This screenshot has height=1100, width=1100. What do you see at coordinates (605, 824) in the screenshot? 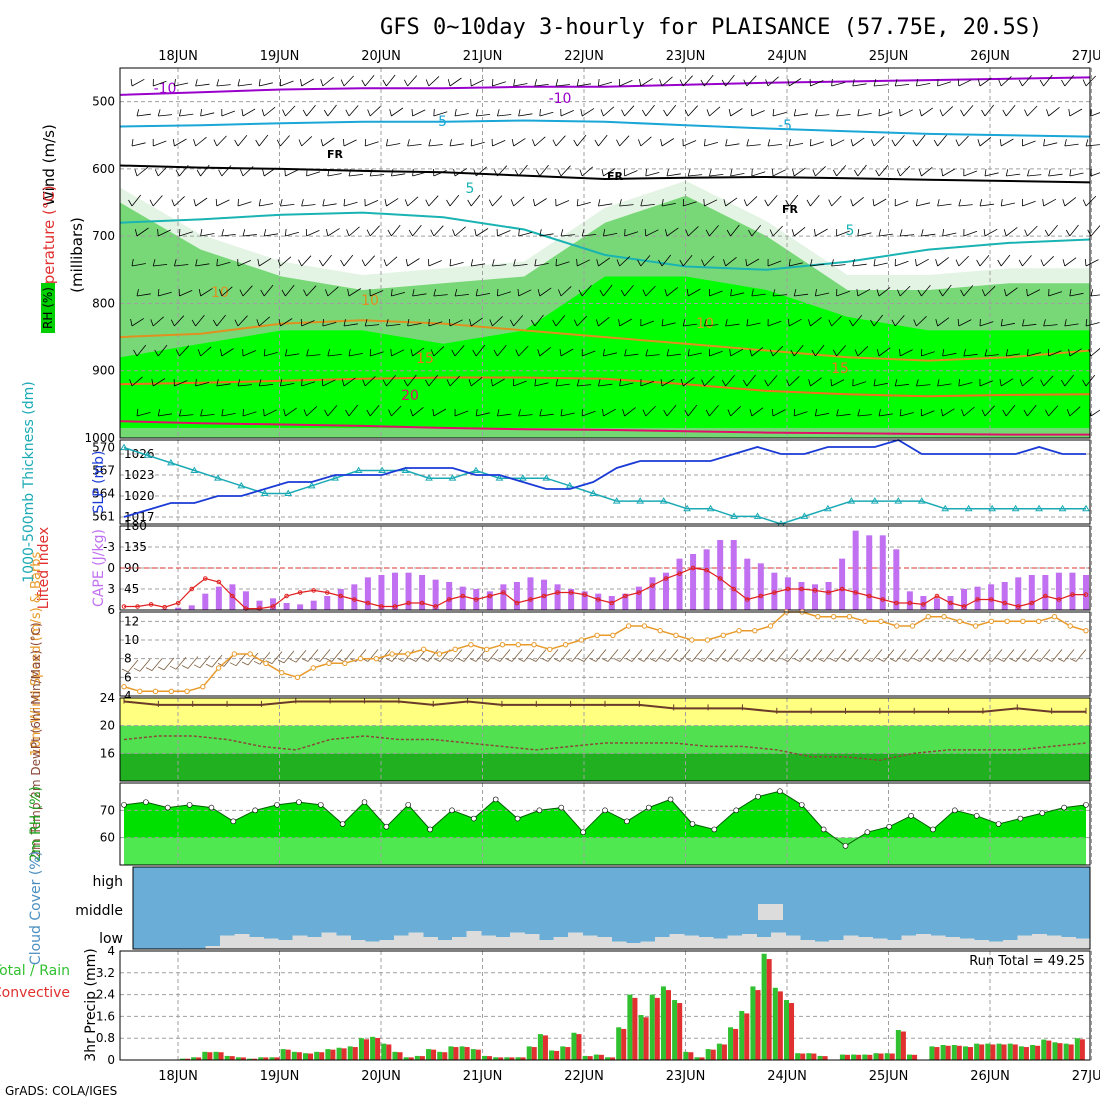
I see `rh-frame` at bounding box center [605, 824].